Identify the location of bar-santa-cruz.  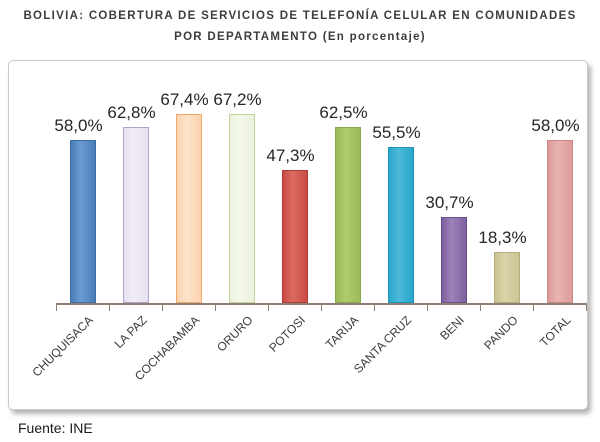
(400, 225).